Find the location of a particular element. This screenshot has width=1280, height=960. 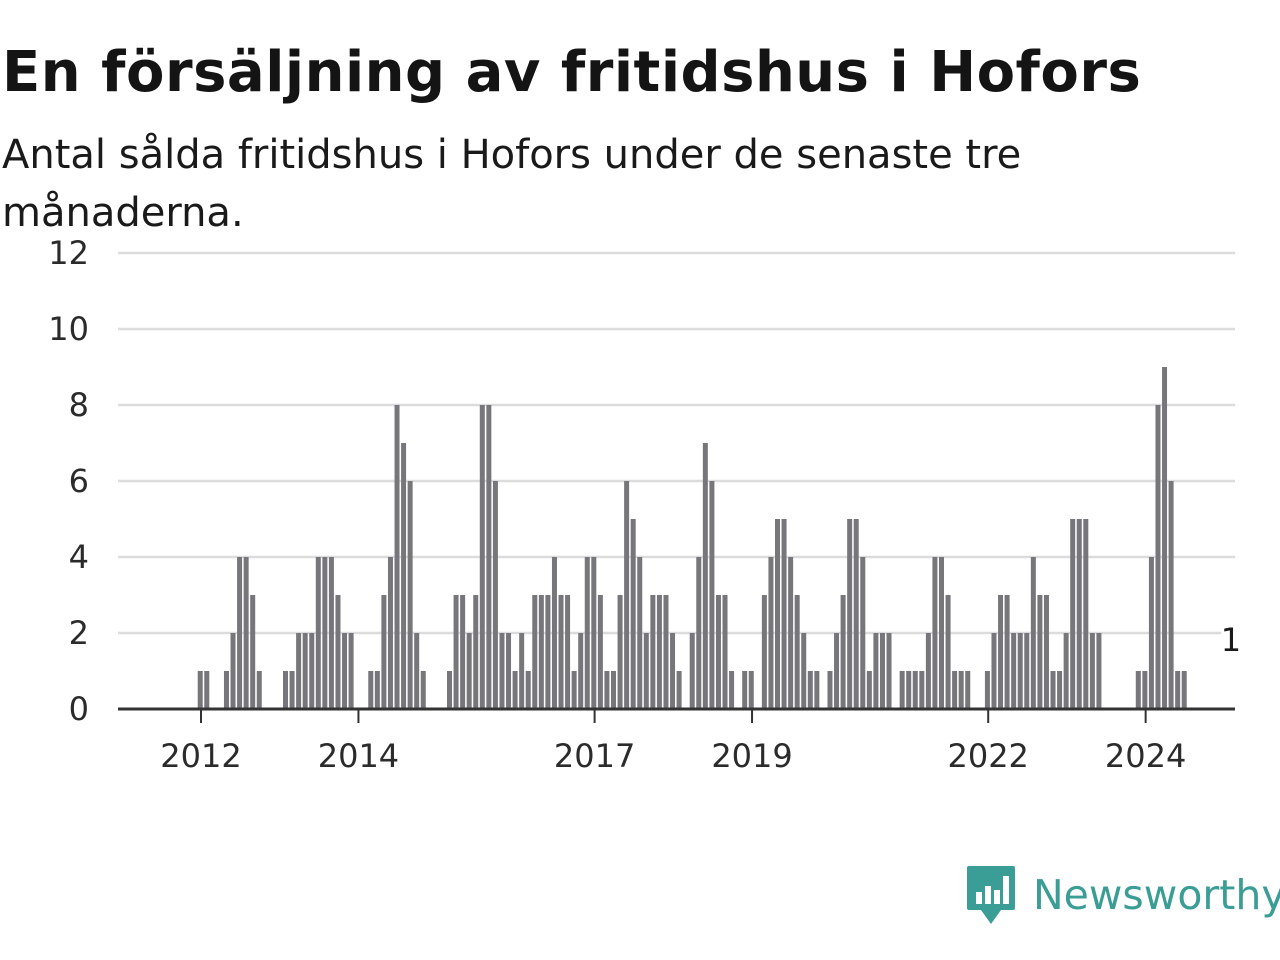

x-tick-label: 2014 is located at coordinates (358, 756).